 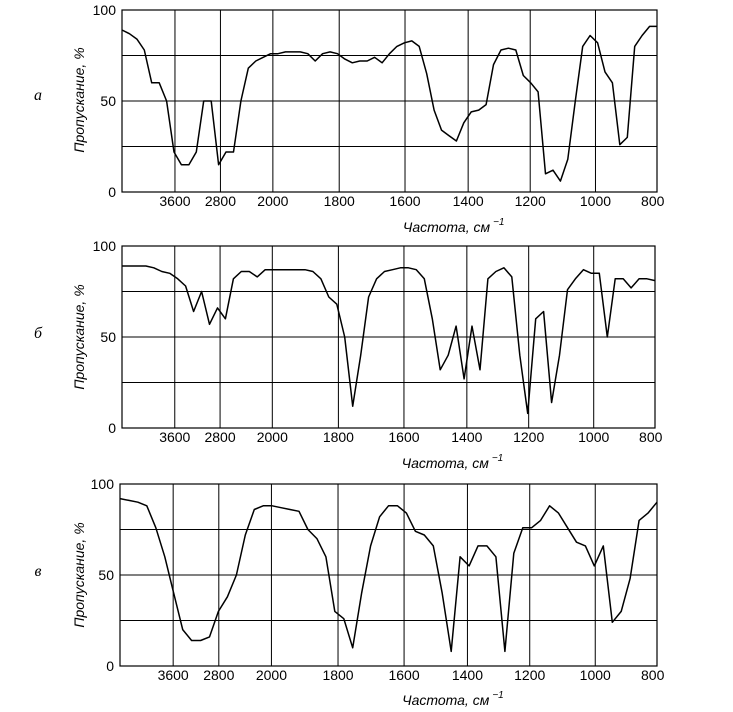 I want to click on panel-letter: в, so click(x=38, y=571).